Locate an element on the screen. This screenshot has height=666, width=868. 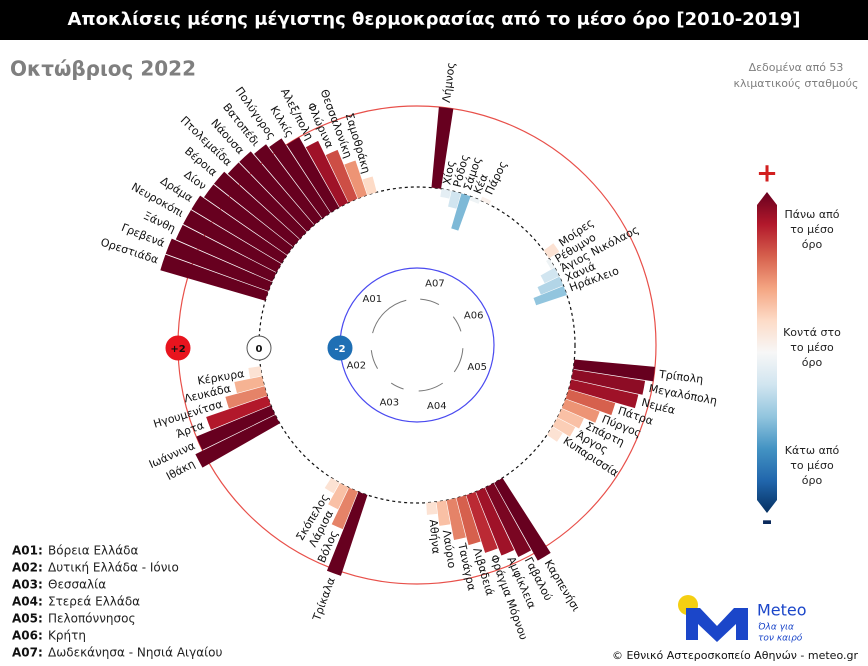
station-label: Χίος is located at coordinates (448, 173).